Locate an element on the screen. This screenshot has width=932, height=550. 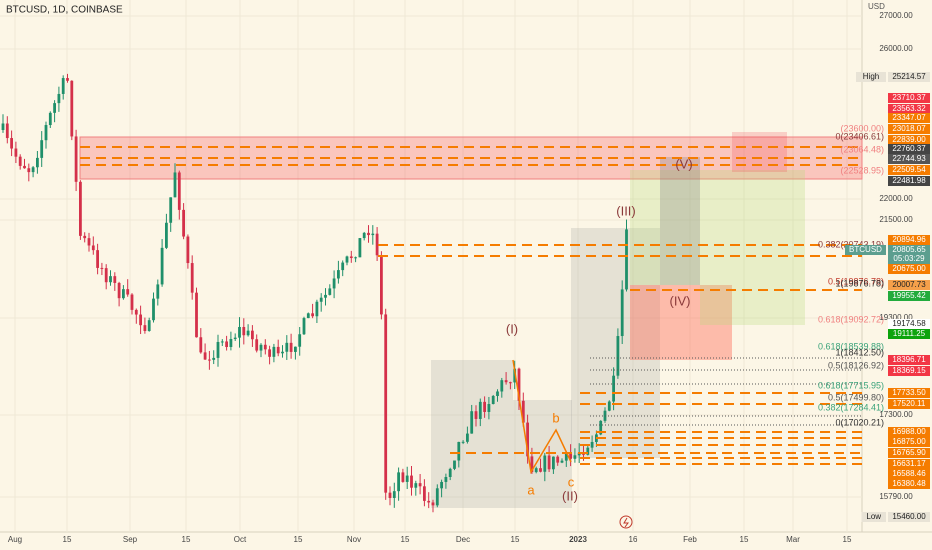
price-unit: USD is located at coordinates (876, 6).